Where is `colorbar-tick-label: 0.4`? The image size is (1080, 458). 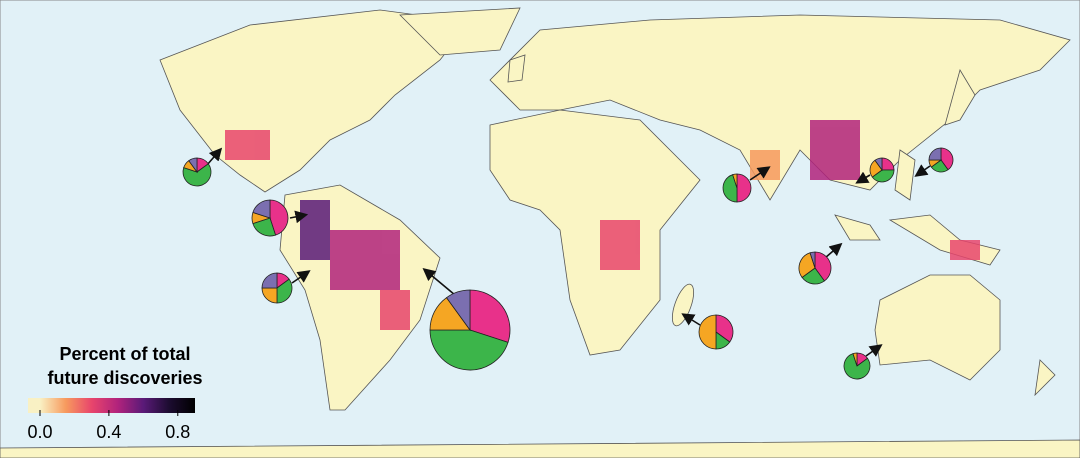 colorbar-tick-label: 0.4 is located at coordinates (108, 432).